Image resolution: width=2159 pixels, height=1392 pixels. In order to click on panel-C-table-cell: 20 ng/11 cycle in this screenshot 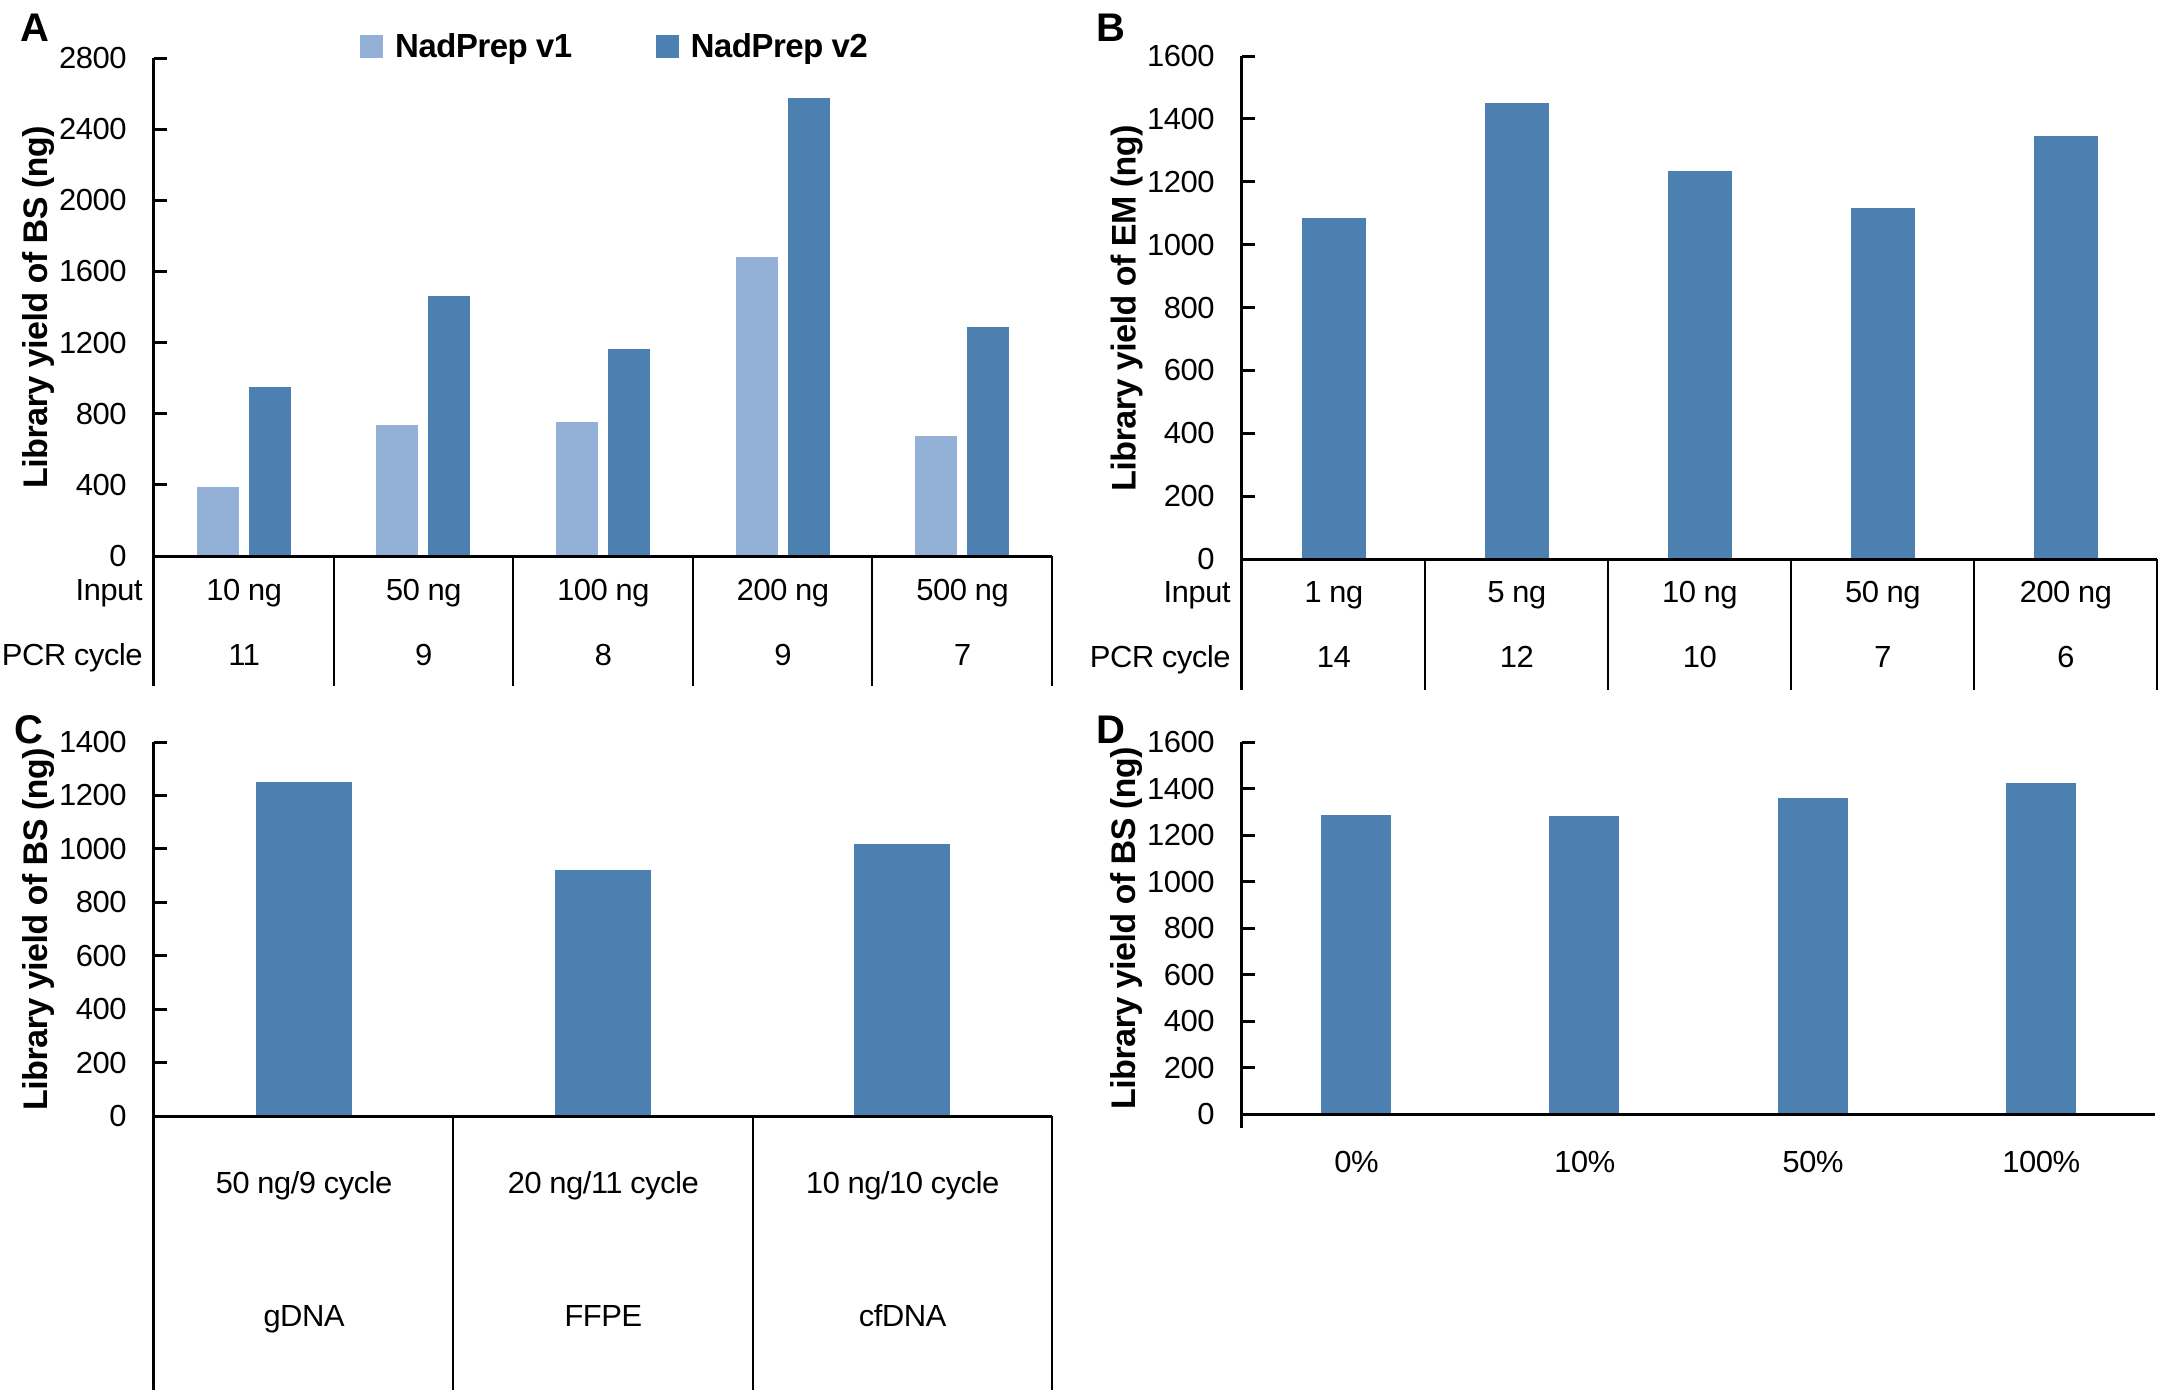, I will do `click(603, 1182)`.